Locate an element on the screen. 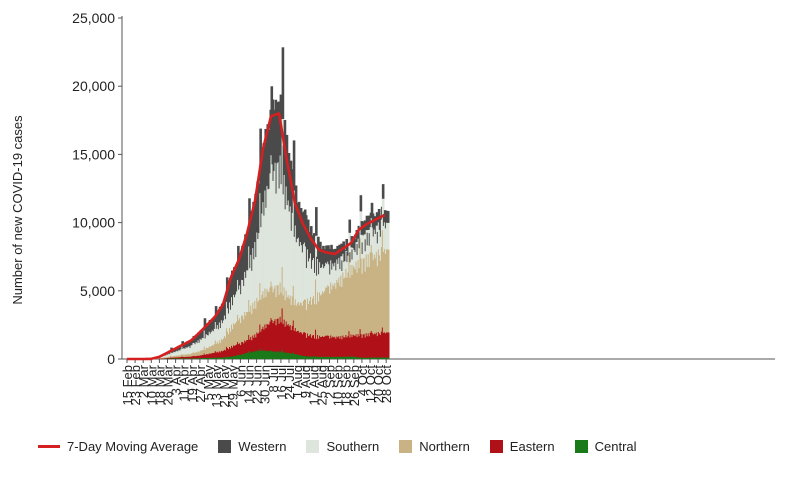 The height and width of the screenshot is (485, 800). legend-item-eastern: Eastern is located at coordinates (522, 446).